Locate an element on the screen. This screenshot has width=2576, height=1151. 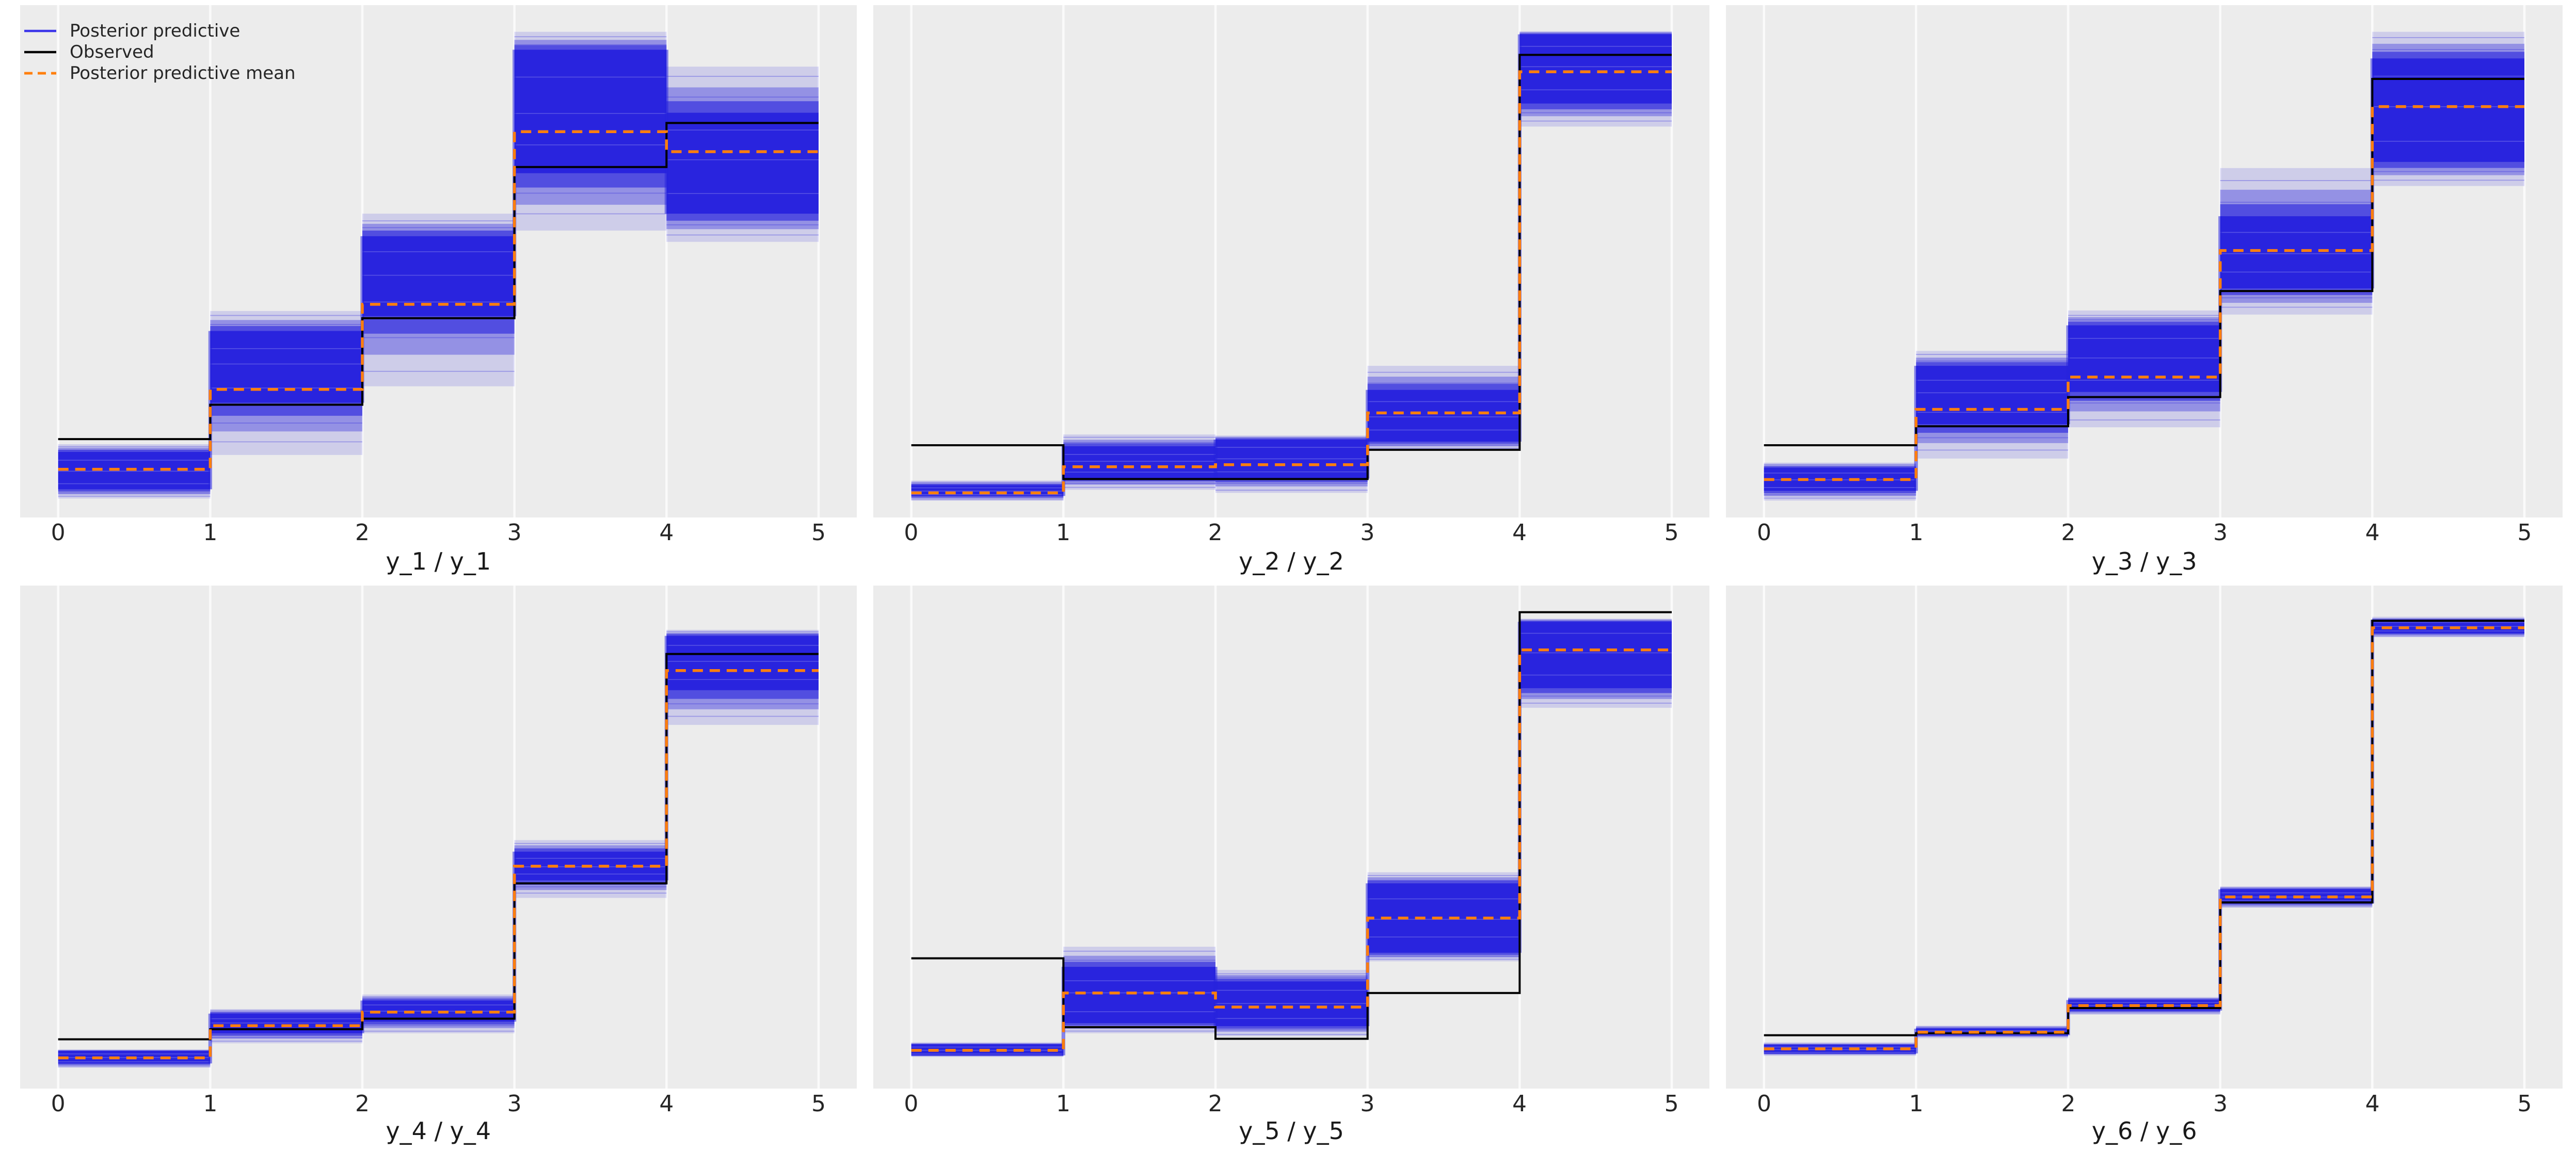
legend-item-posterior-predictive-mean: Posterior predictive mean is located at coordinates (159, 73).